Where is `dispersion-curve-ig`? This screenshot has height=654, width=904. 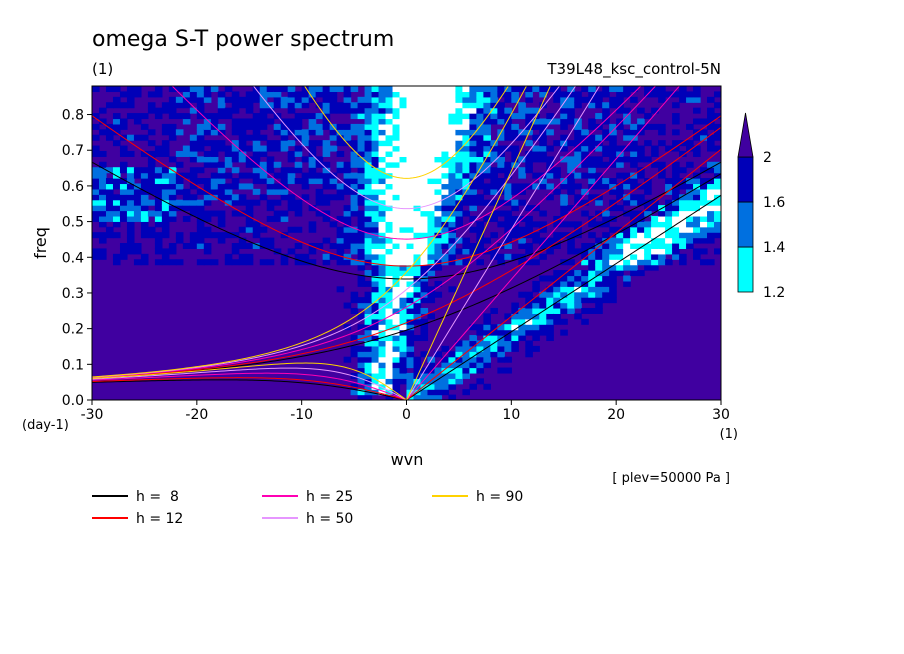
dispersion-curve-ig is located at coordinates (406, 163).